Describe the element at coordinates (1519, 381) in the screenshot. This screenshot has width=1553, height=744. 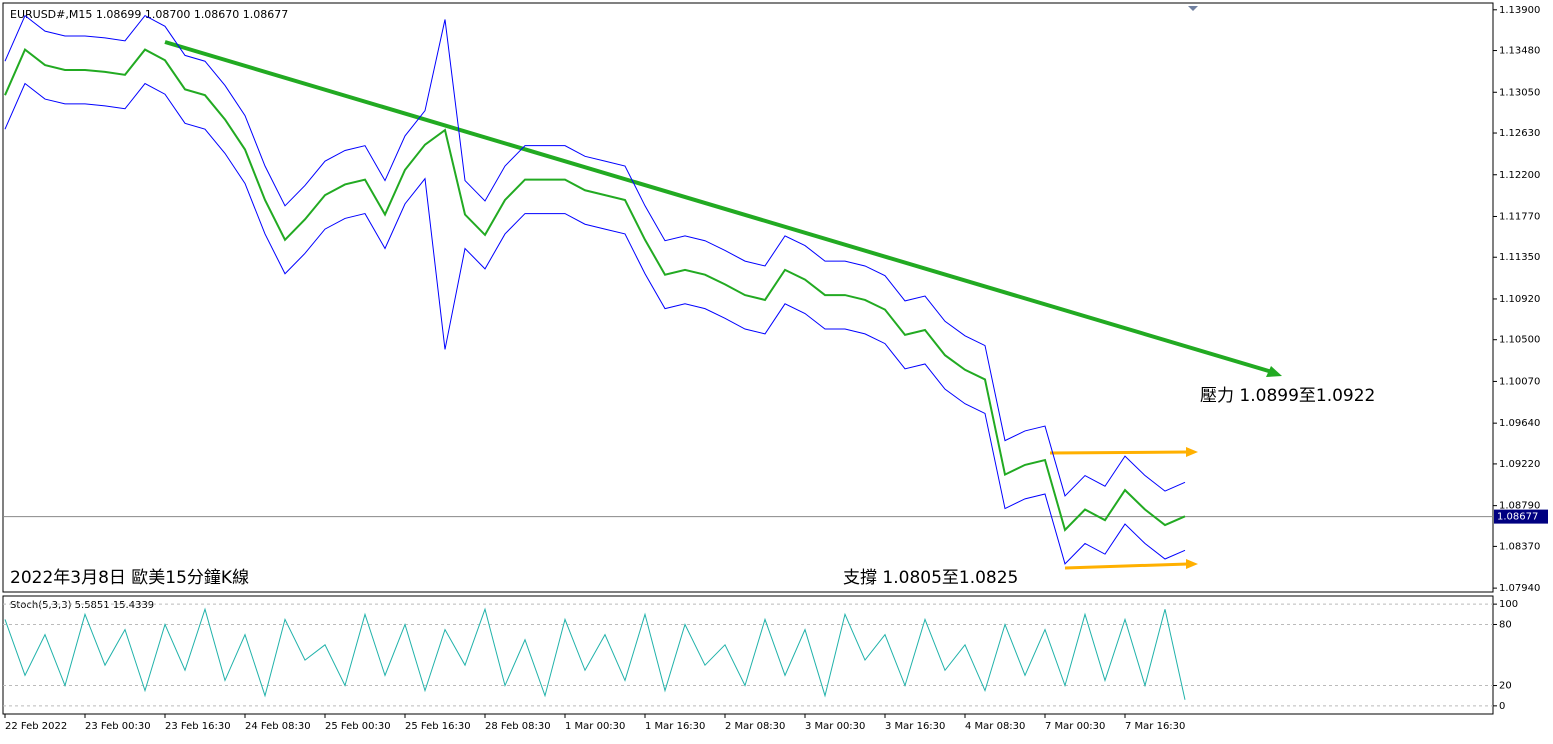
I see `y-tick-label: 1.10070` at that location.